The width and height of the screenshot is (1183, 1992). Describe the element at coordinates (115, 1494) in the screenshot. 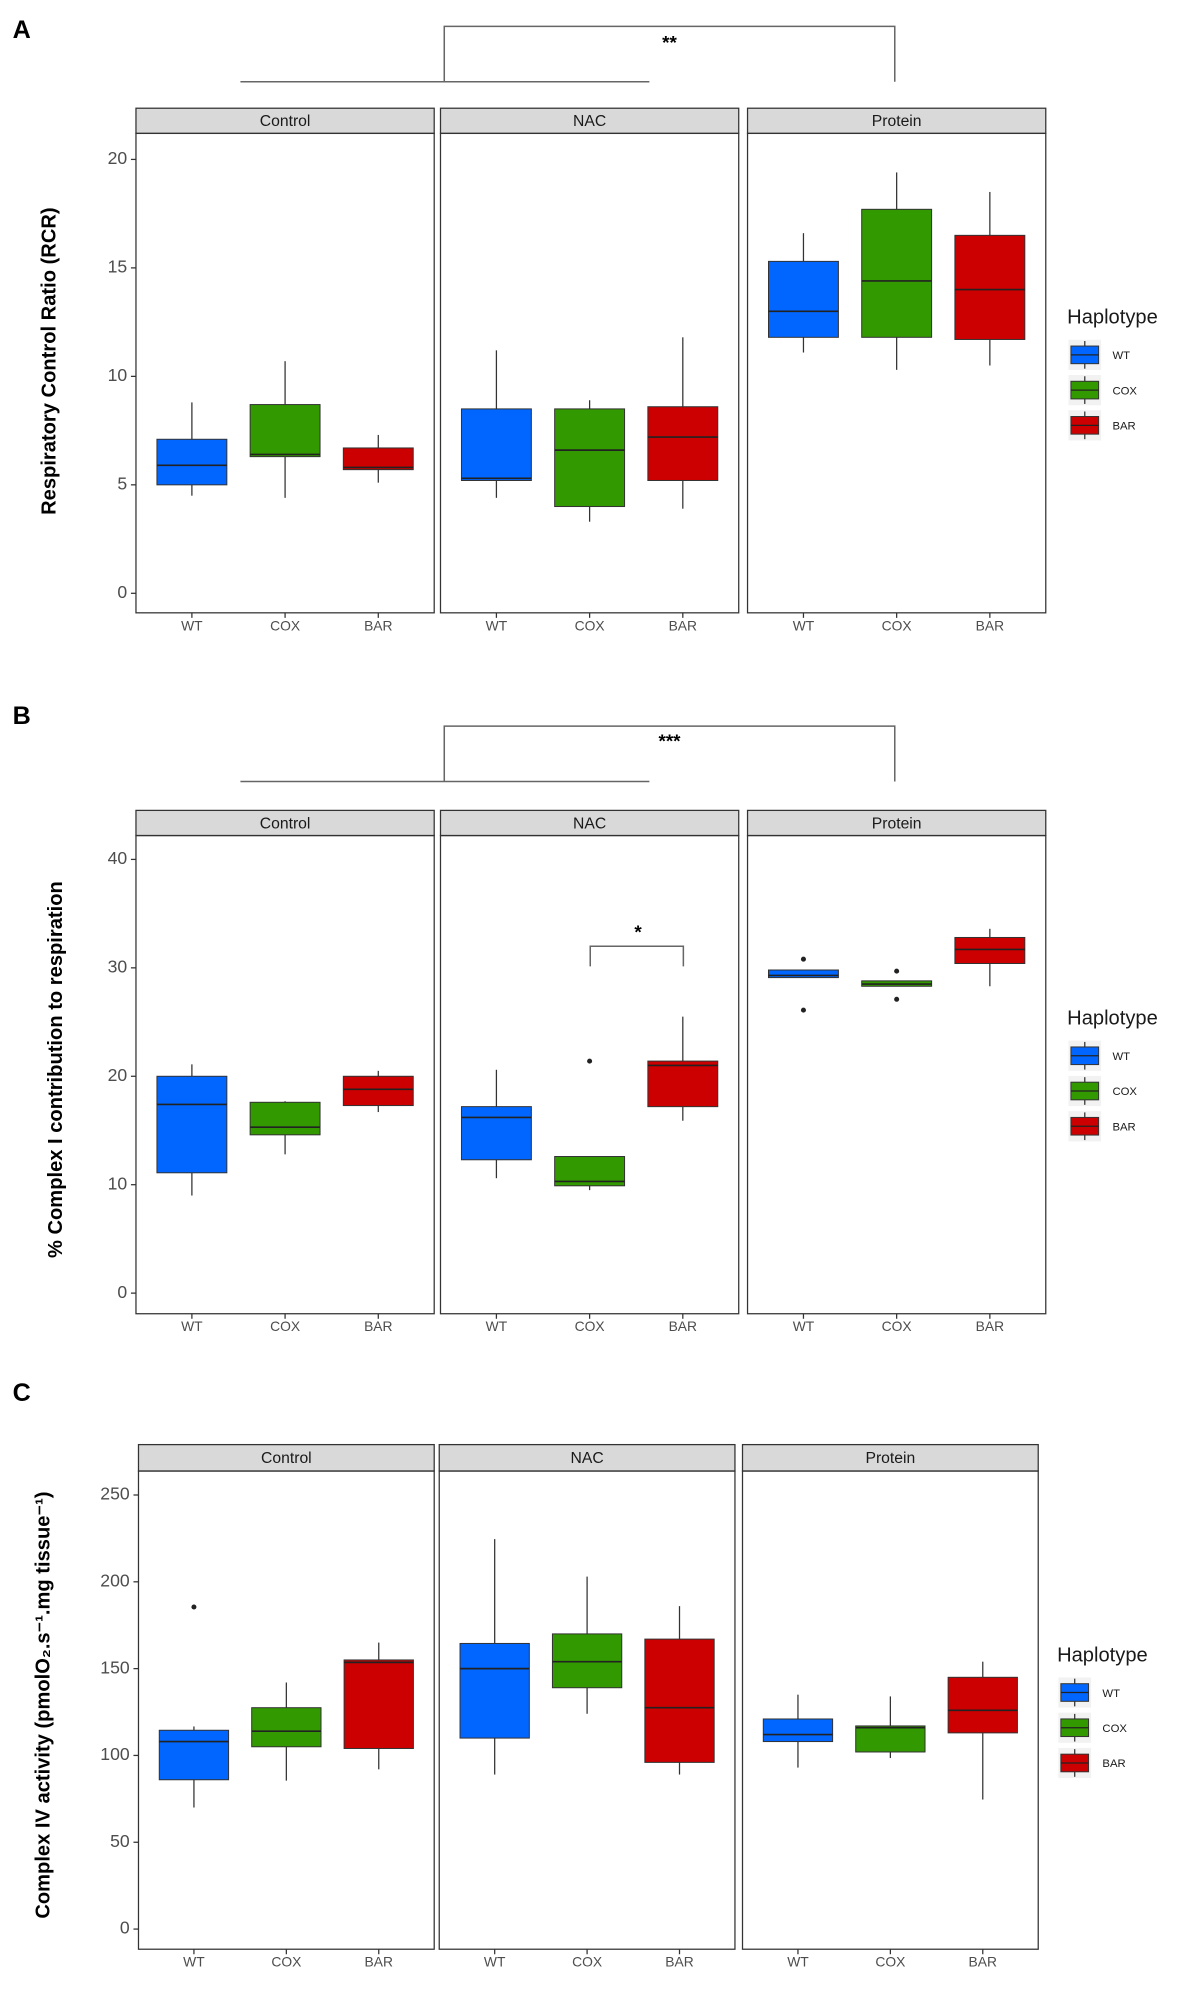

I see `y-tick-label: 250` at that location.